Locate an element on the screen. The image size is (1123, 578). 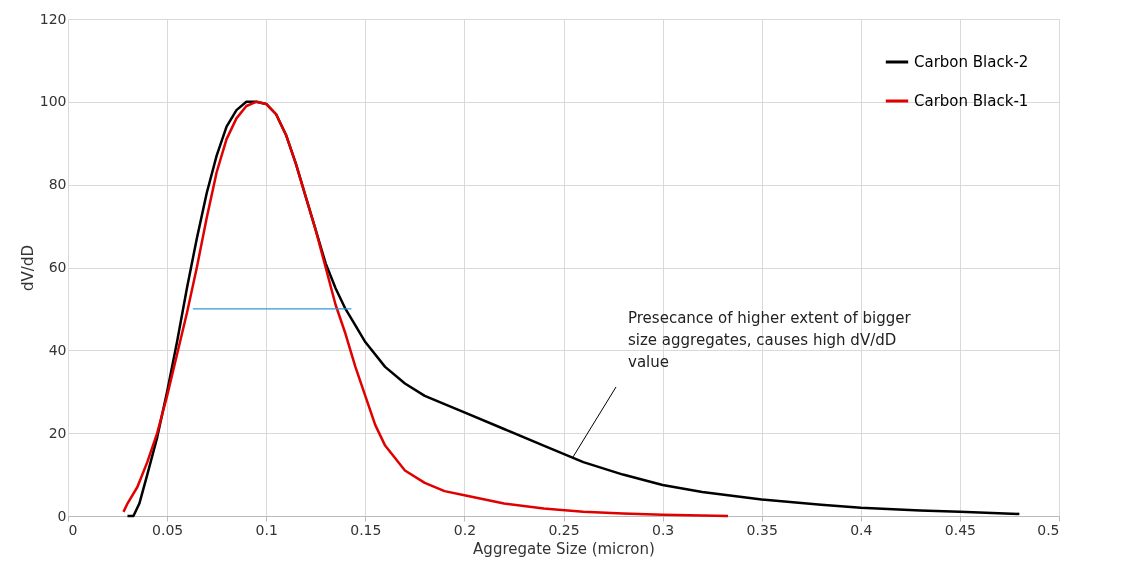
x-tick-label: 0.05 is located at coordinates (168, 529).